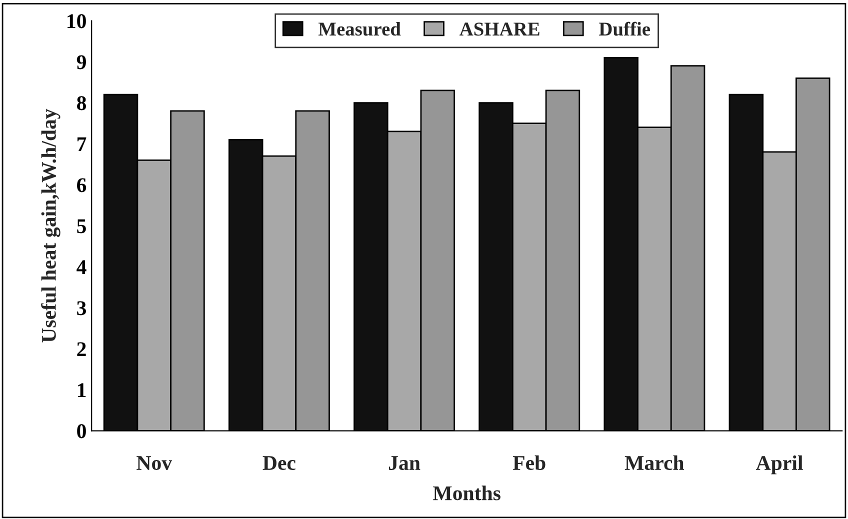 The image size is (848, 519). Describe the element at coordinates (81, 308) in the screenshot. I see `y-tick-label: 3` at that location.